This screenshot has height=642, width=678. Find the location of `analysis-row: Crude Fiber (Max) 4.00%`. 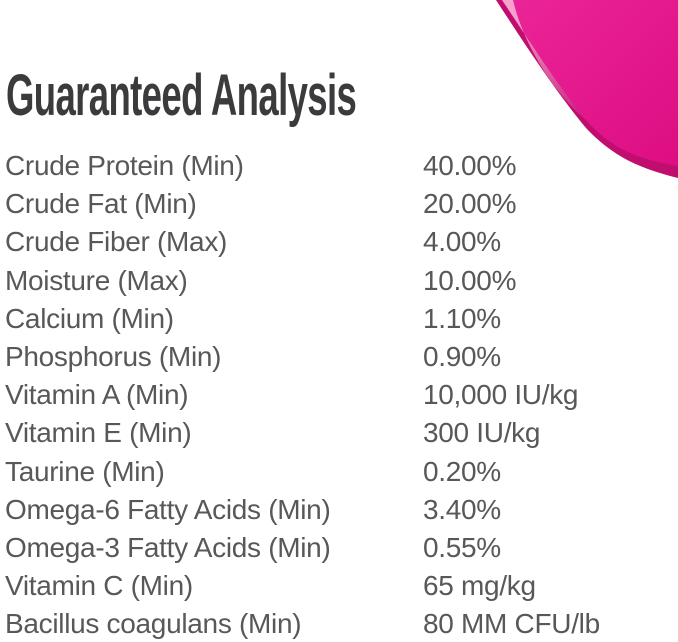

analysis-row: Crude Fiber (Max) 4.00% is located at coordinates (339, 242).